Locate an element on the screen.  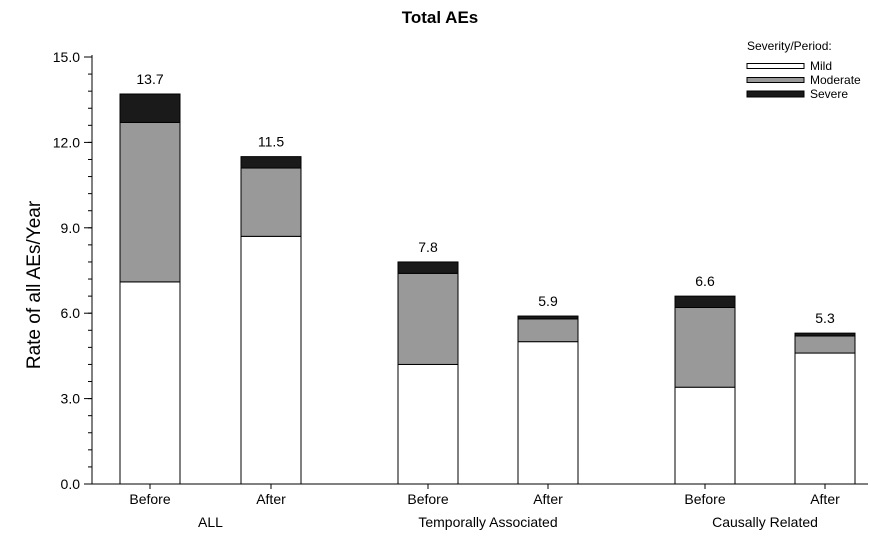
legend-title: Severity/Period: is located at coordinates (789, 46).